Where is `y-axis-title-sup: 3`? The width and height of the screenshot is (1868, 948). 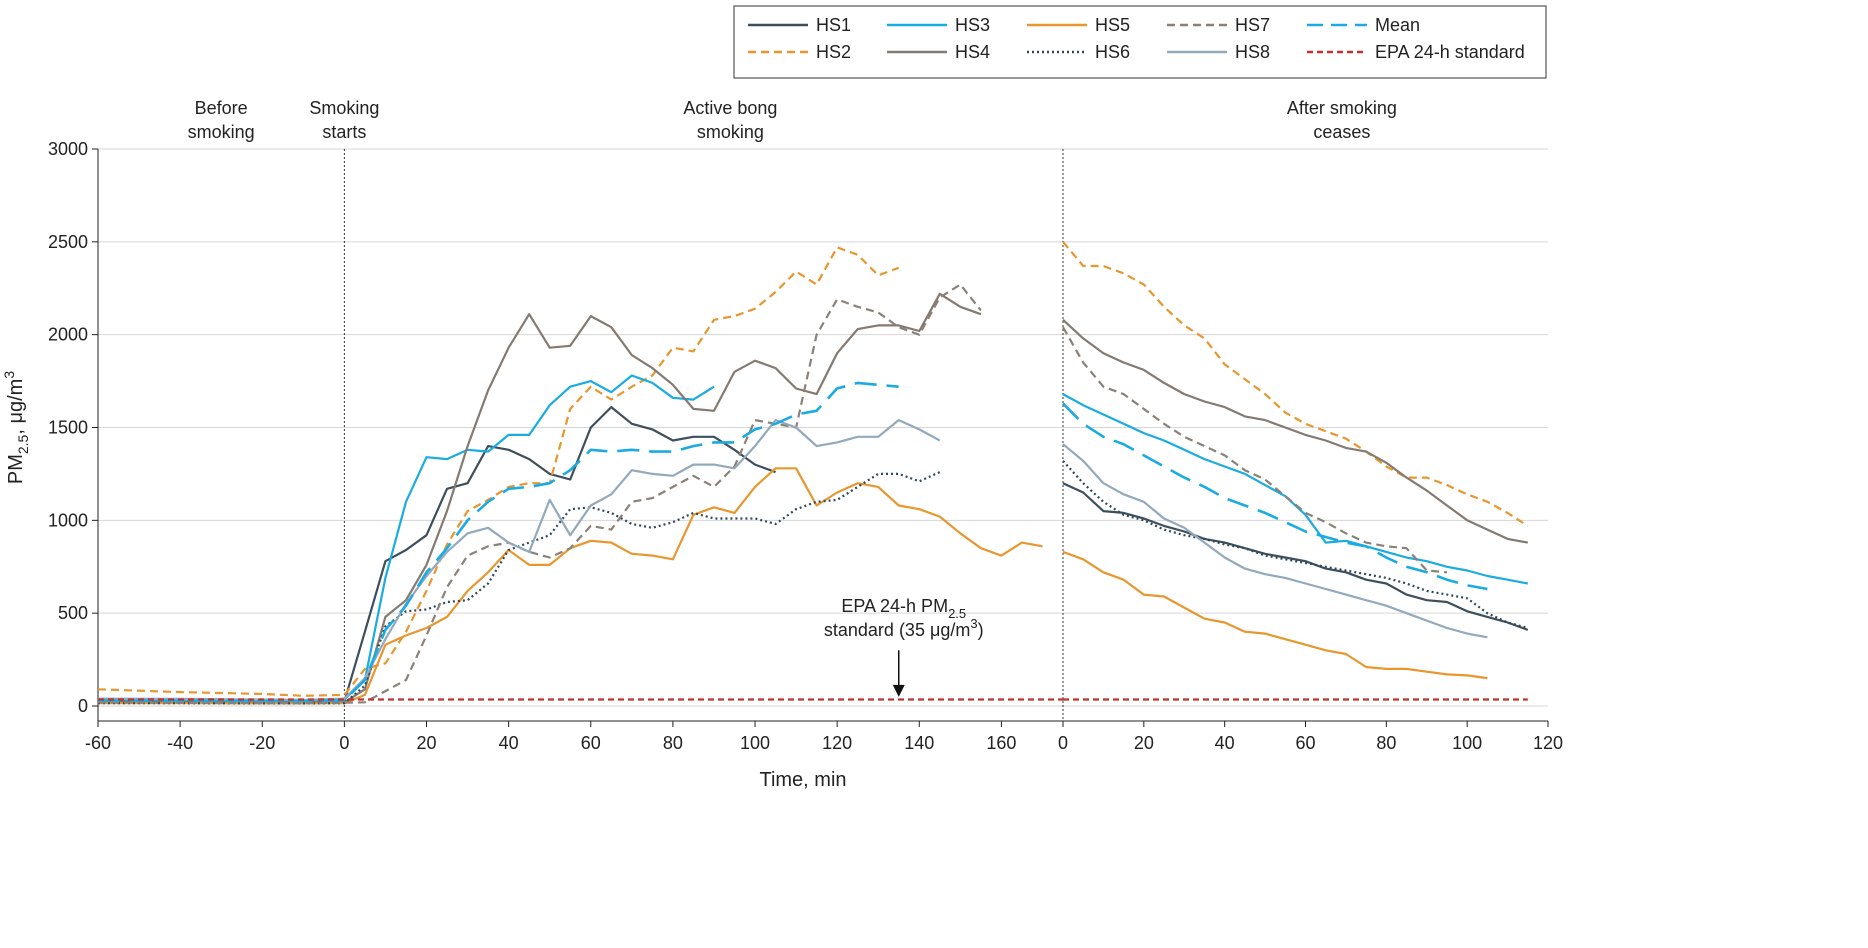
y-axis-title-sup: 3 is located at coordinates (9, 375).